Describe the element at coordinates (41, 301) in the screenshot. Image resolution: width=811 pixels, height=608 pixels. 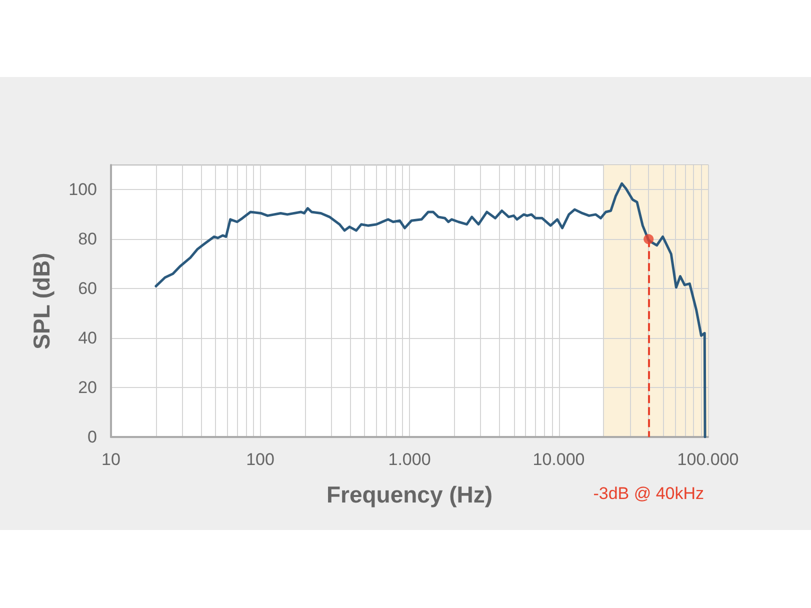
I see `y-axis-title: SPL (dB)` at that location.